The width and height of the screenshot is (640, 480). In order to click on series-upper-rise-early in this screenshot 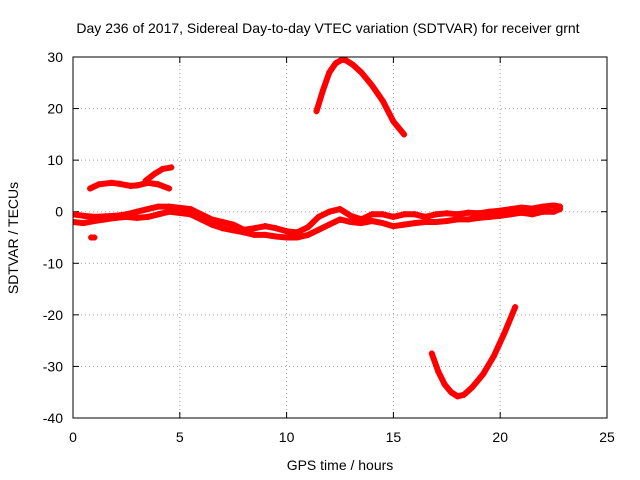, I will do `click(158, 174)`.